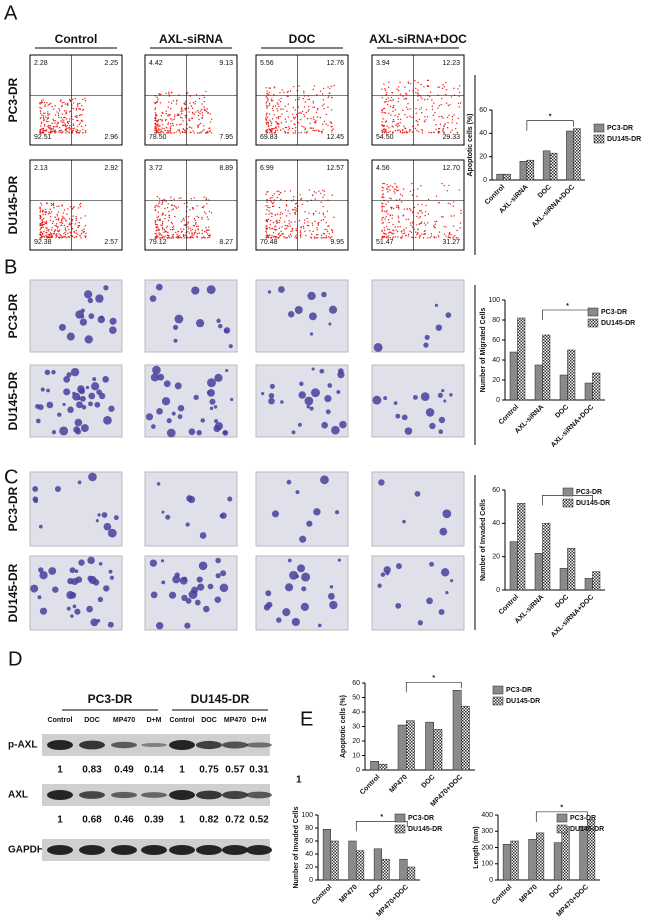 The image size is (650, 918). Describe the element at coordinates (620, 128) in the screenshot. I see `legend-label: PC3-DR` at that location.